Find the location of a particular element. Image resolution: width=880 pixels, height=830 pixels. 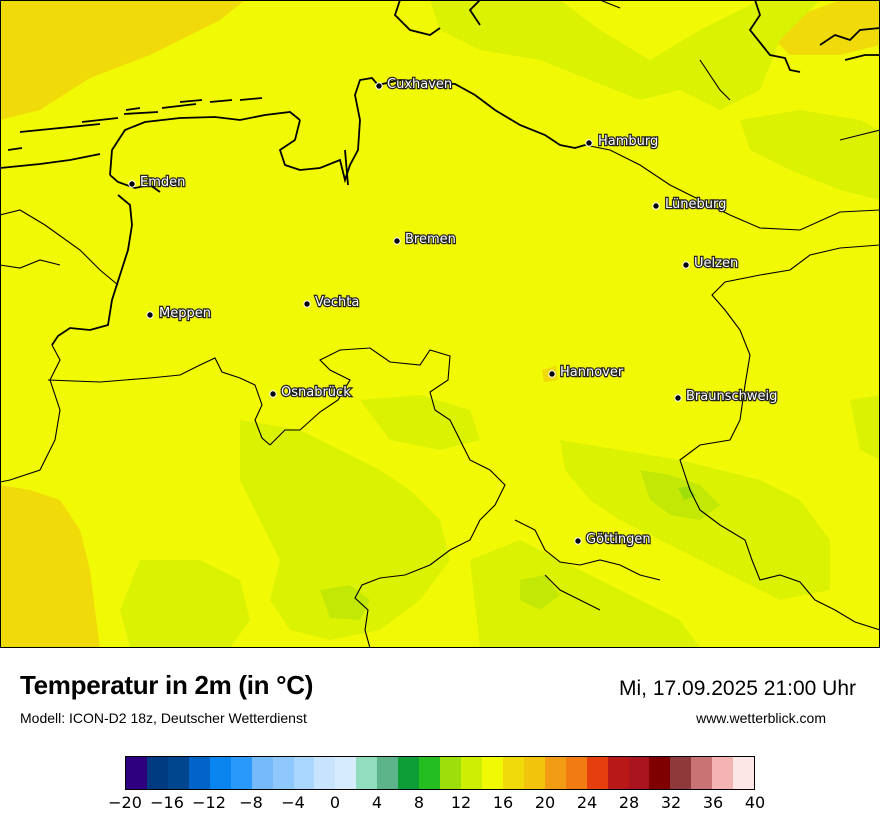

city-uelzen: Uelzen is located at coordinates (710, 263).